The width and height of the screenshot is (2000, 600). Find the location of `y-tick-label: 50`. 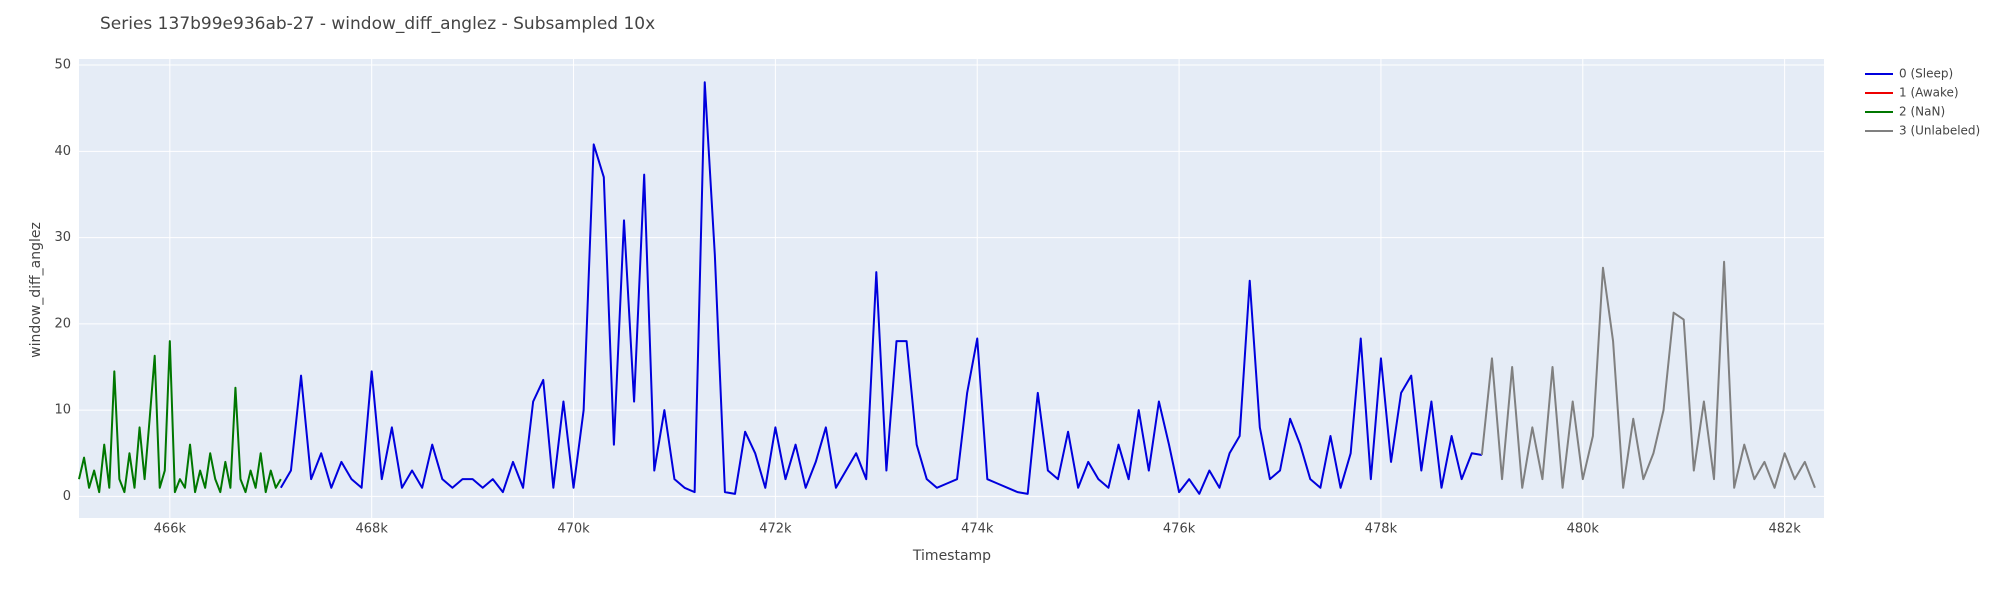

y-tick-label: 50 is located at coordinates (62, 65).